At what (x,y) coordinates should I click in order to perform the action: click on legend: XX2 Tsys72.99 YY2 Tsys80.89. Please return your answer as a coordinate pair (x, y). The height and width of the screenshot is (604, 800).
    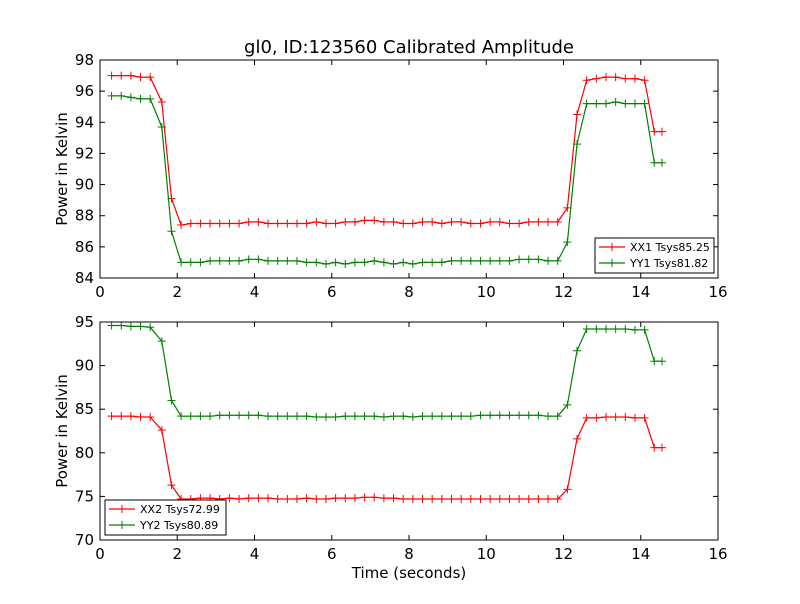
    Looking at the image, I should click on (165, 517).